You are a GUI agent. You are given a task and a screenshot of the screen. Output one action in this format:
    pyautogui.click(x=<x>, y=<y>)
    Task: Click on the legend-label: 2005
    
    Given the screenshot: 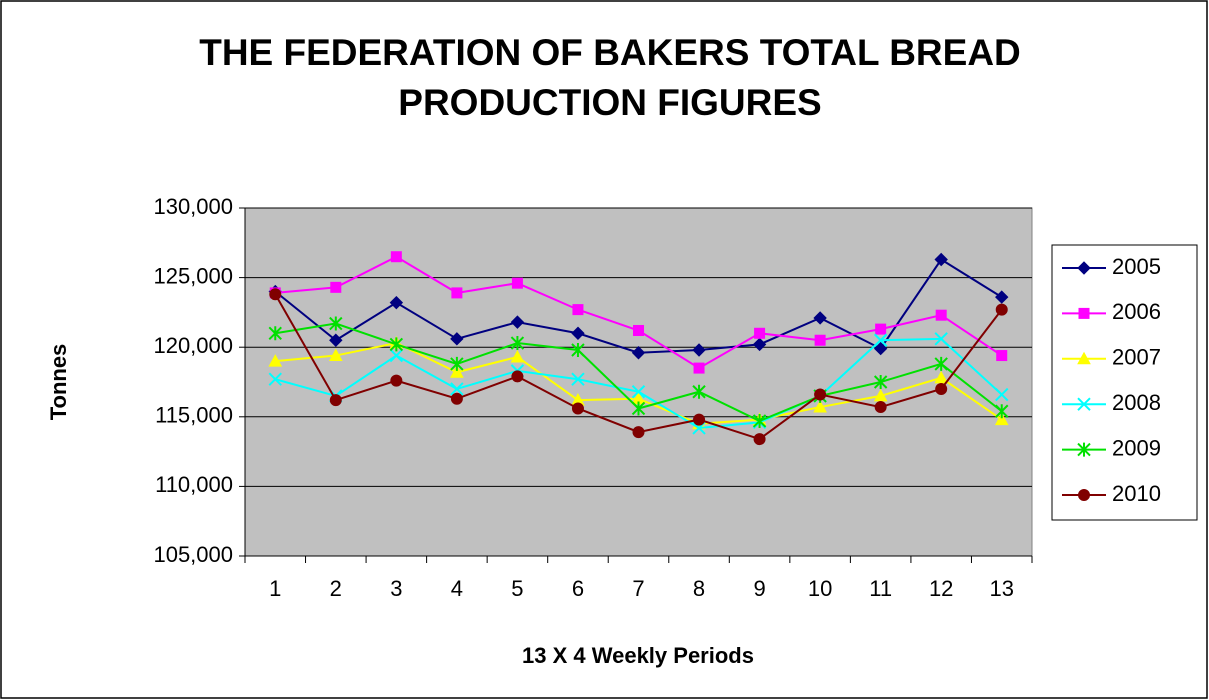 What is the action you would take?
    pyautogui.click(x=1136, y=266)
    